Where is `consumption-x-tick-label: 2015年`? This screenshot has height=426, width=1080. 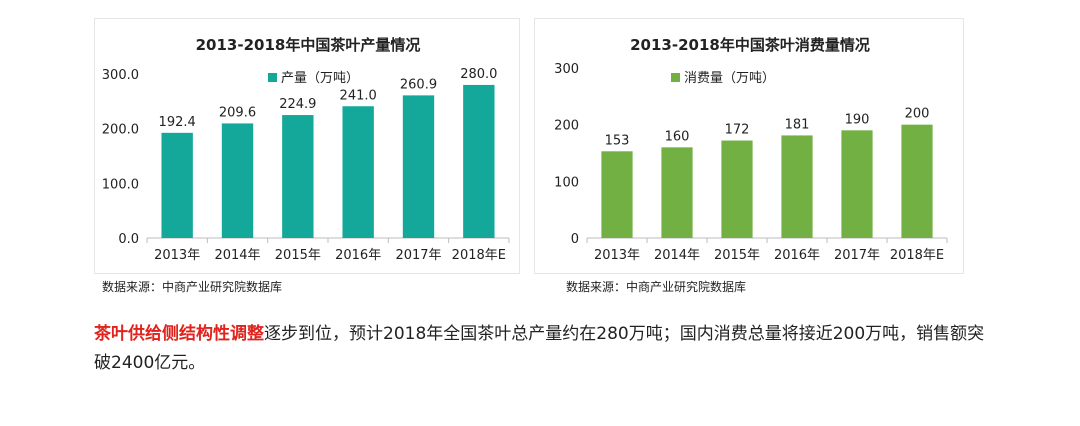 consumption-x-tick-label: 2015年 is located at coordinates (737, 255).